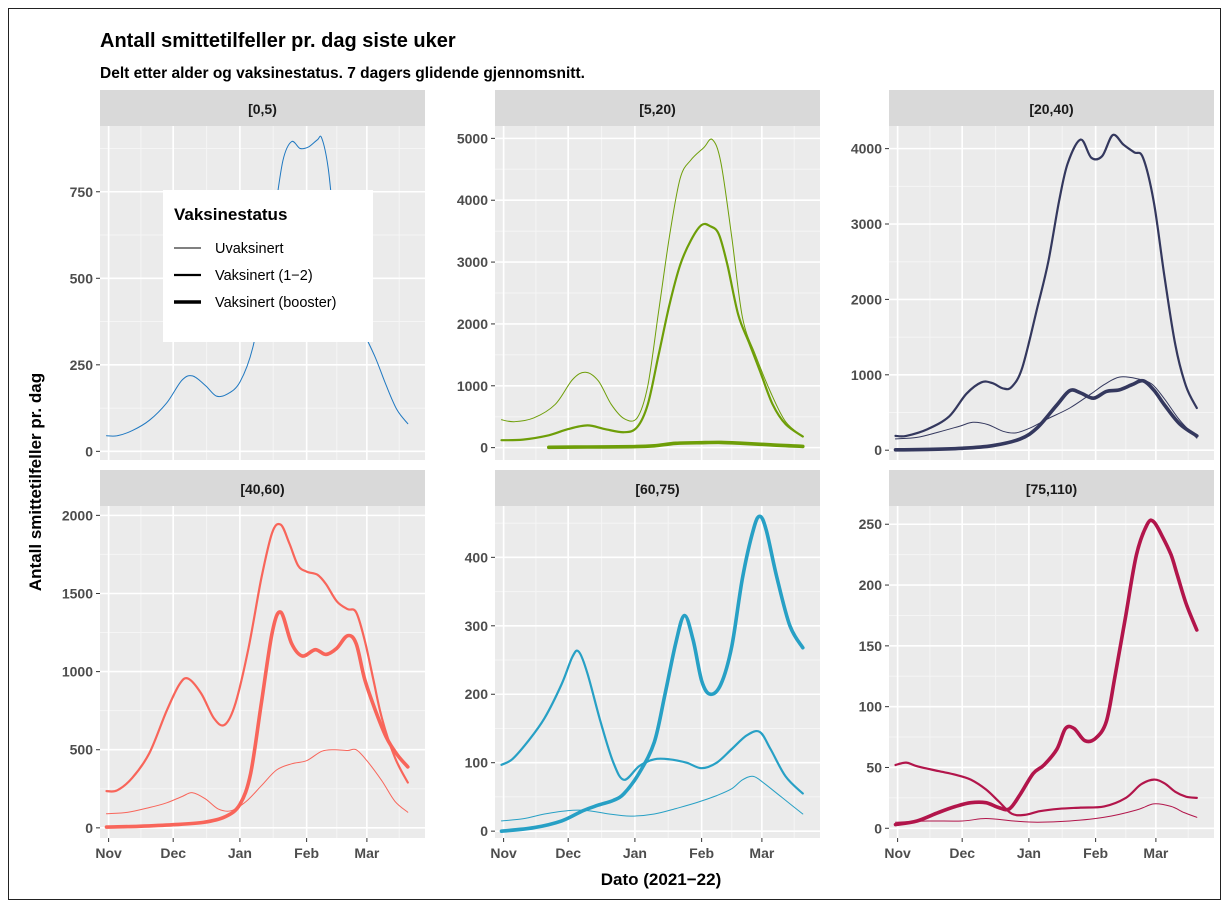 This screenshot has height=902, width=1223. I want to click on panel-5-20: [5,20) 0 1000 2000 3000 4000 5000, so click(638, 275).